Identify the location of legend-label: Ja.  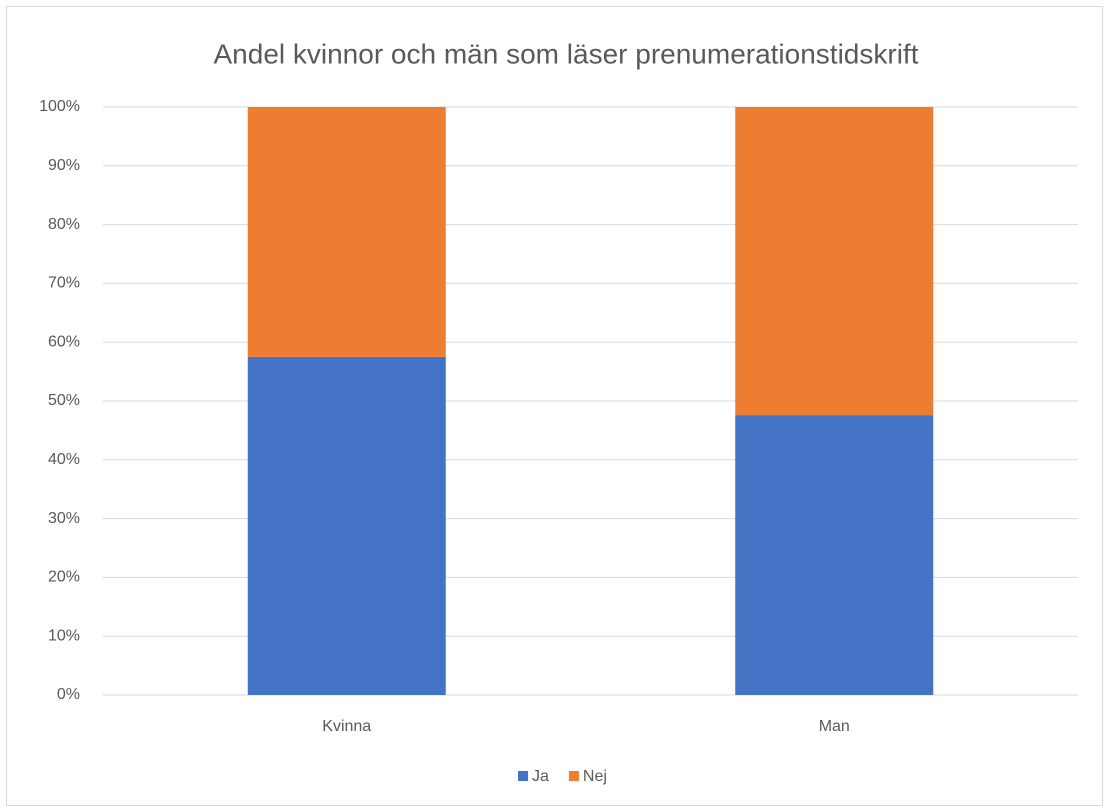
(540, 776).